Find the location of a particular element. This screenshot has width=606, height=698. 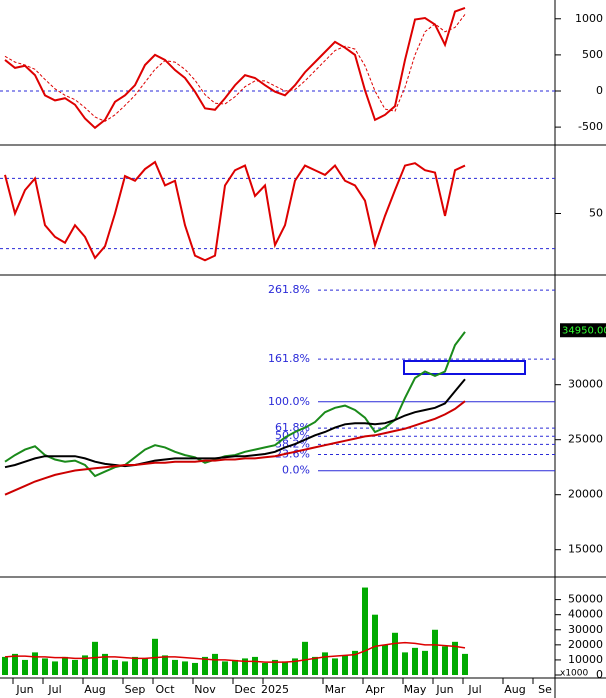

y-tick-label: 1000 is located at coordinates (589, 18).